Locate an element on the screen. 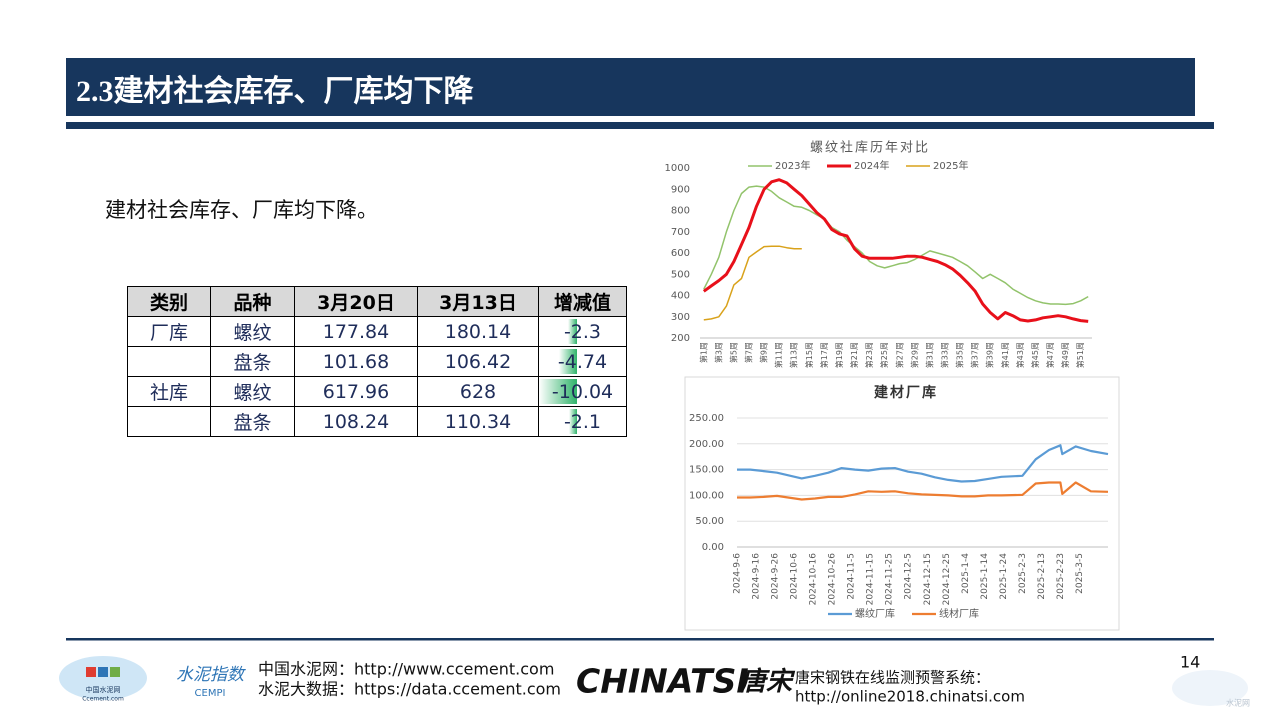 This screenshot has height=720, width=1280. y-tick-label: 700 is located at coordinates (680, 232).